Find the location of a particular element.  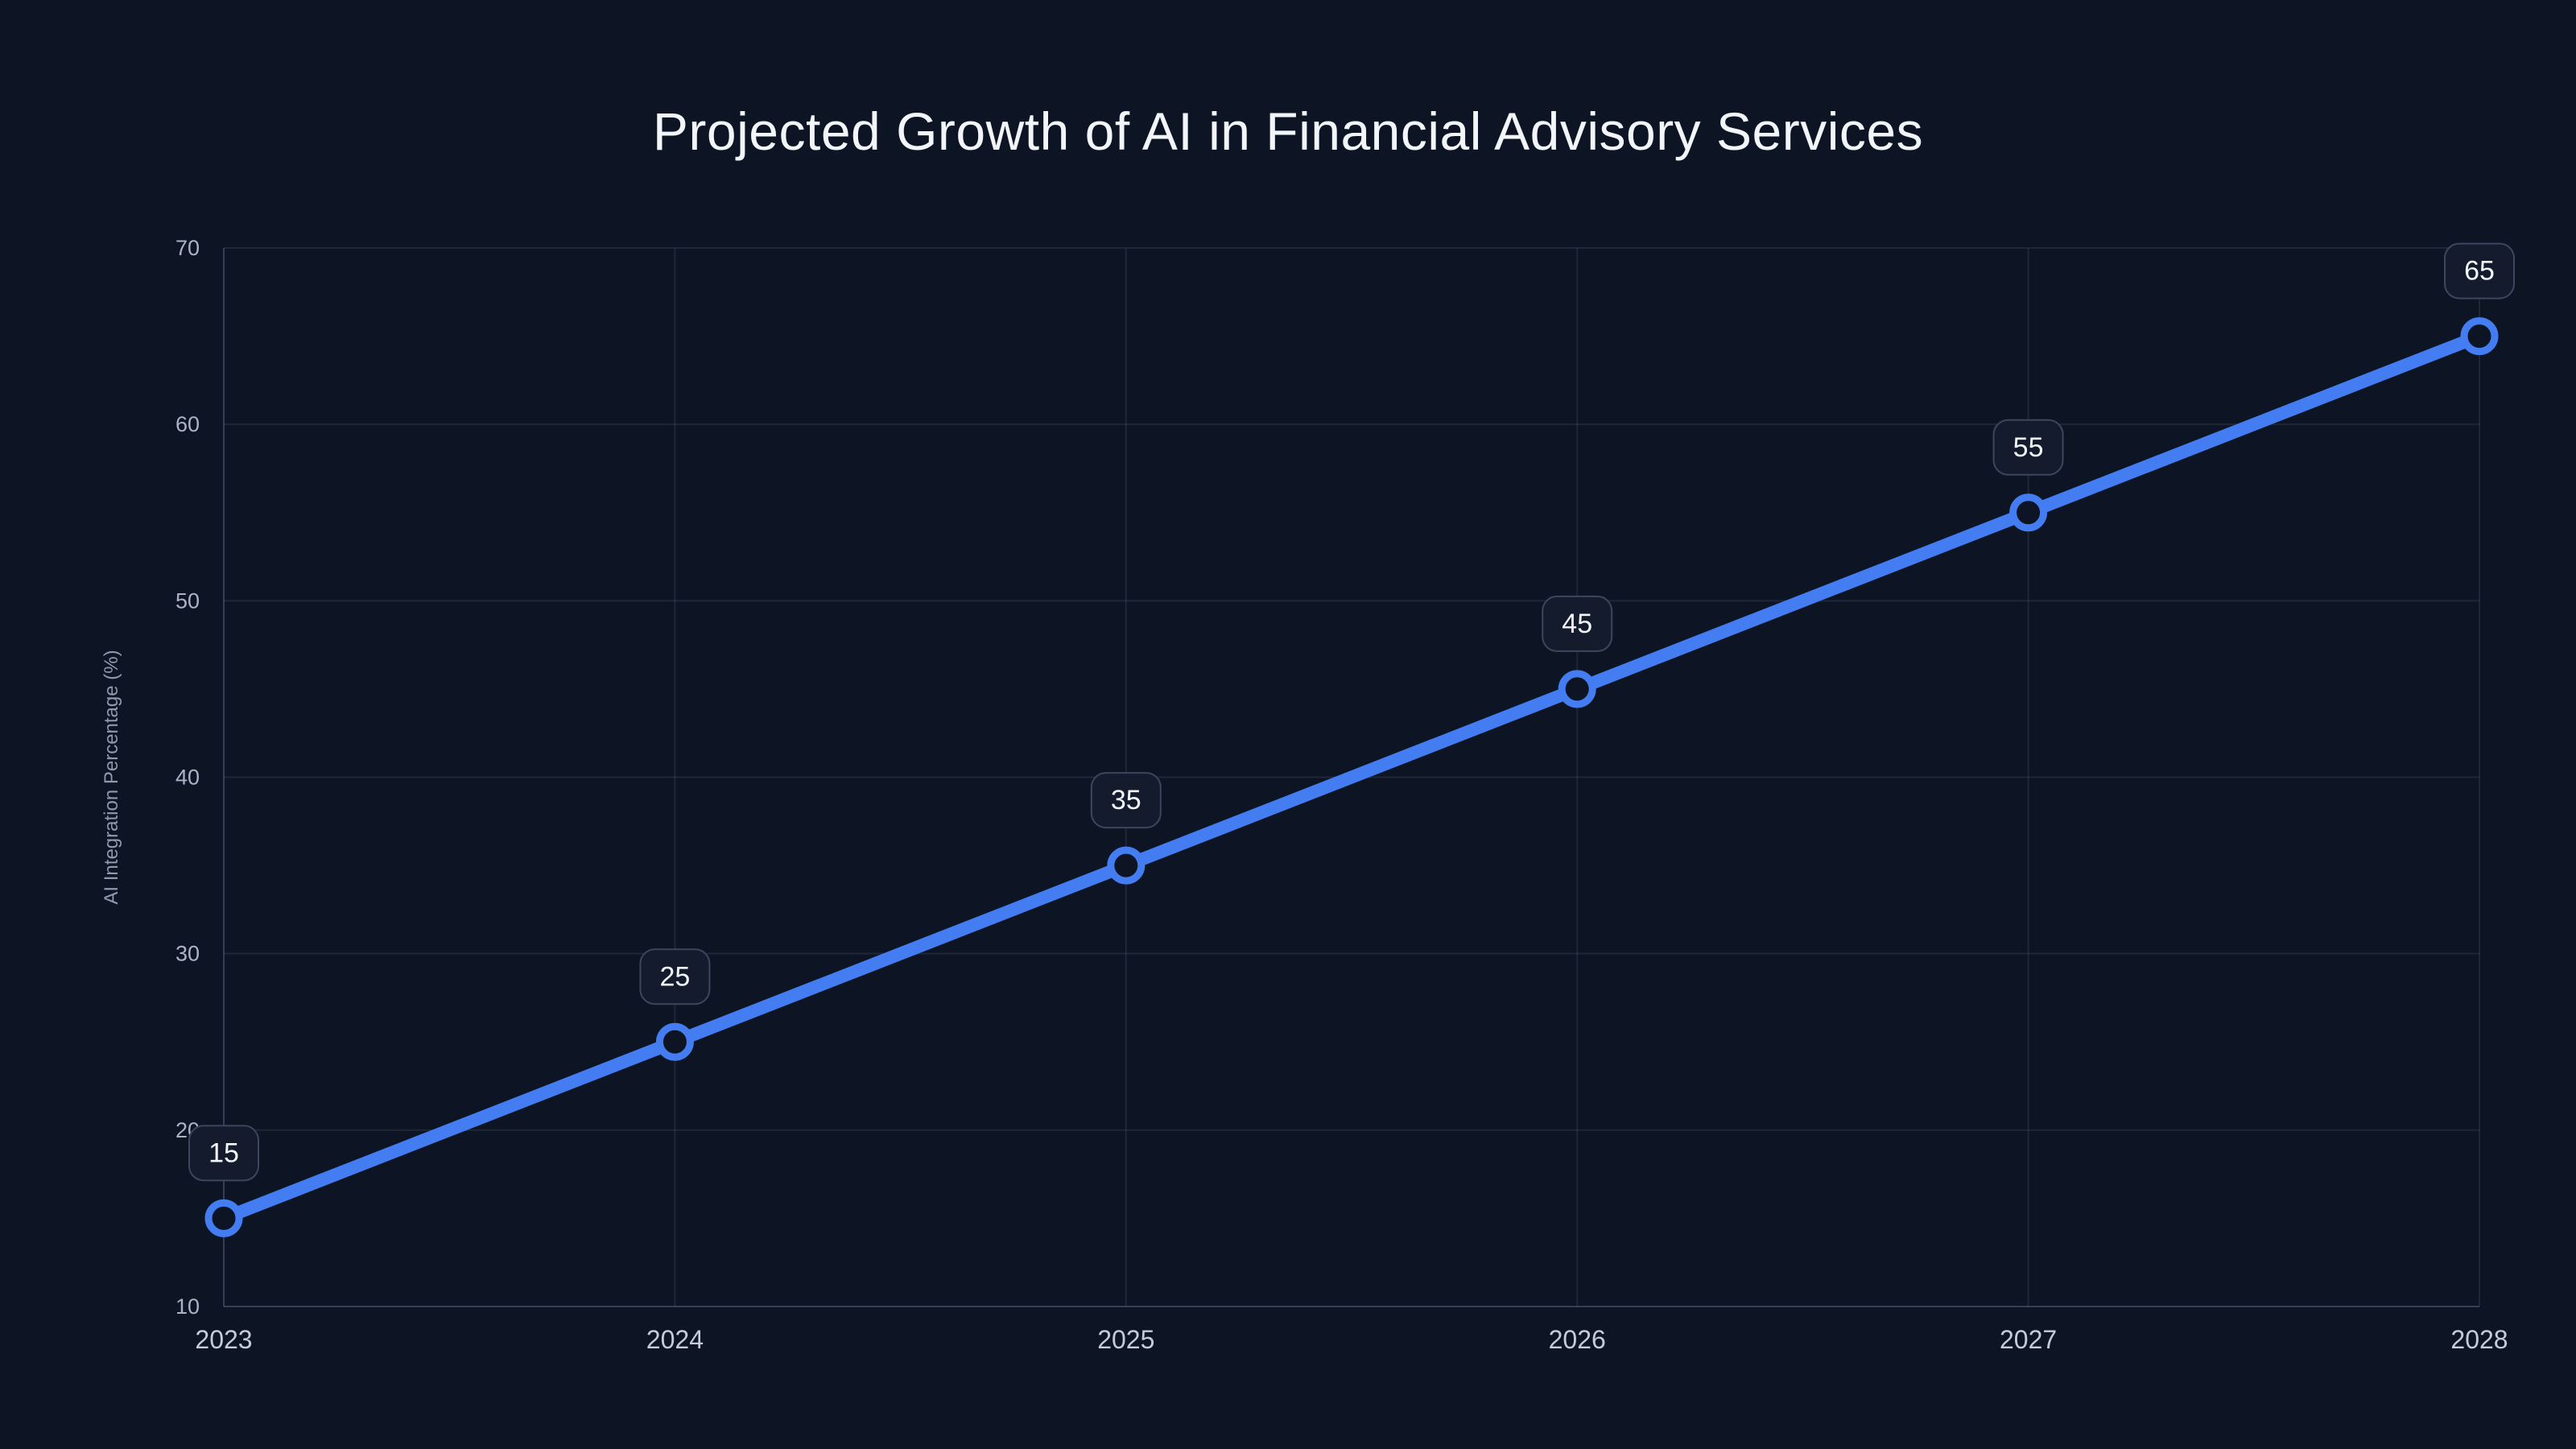

data-label-value: 65 is located at coordinates (2479, 271).